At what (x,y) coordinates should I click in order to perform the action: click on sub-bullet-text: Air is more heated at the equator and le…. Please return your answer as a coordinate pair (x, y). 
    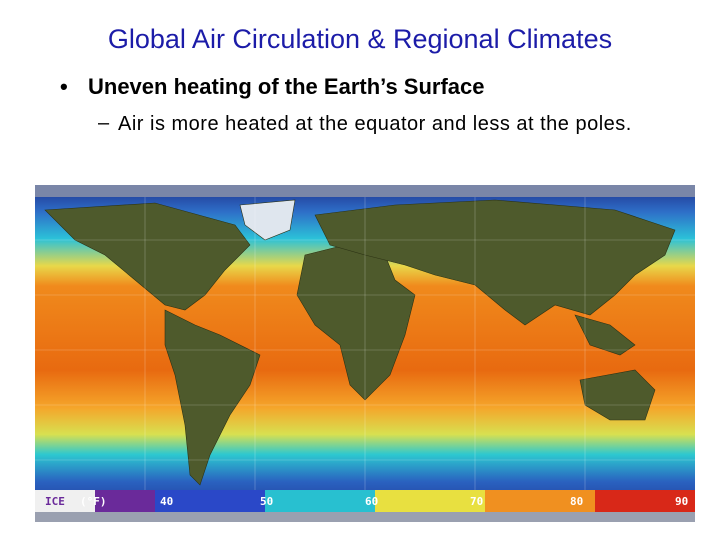
    Looking at the image, I should click on (375, 124).